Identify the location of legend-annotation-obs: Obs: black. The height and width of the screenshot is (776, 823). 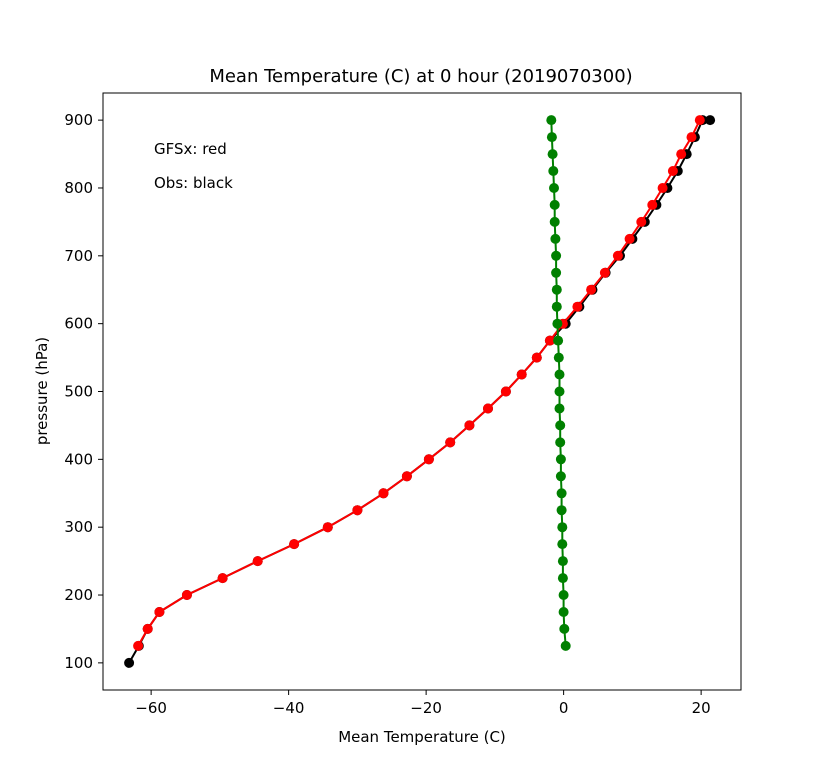
(193, 183).